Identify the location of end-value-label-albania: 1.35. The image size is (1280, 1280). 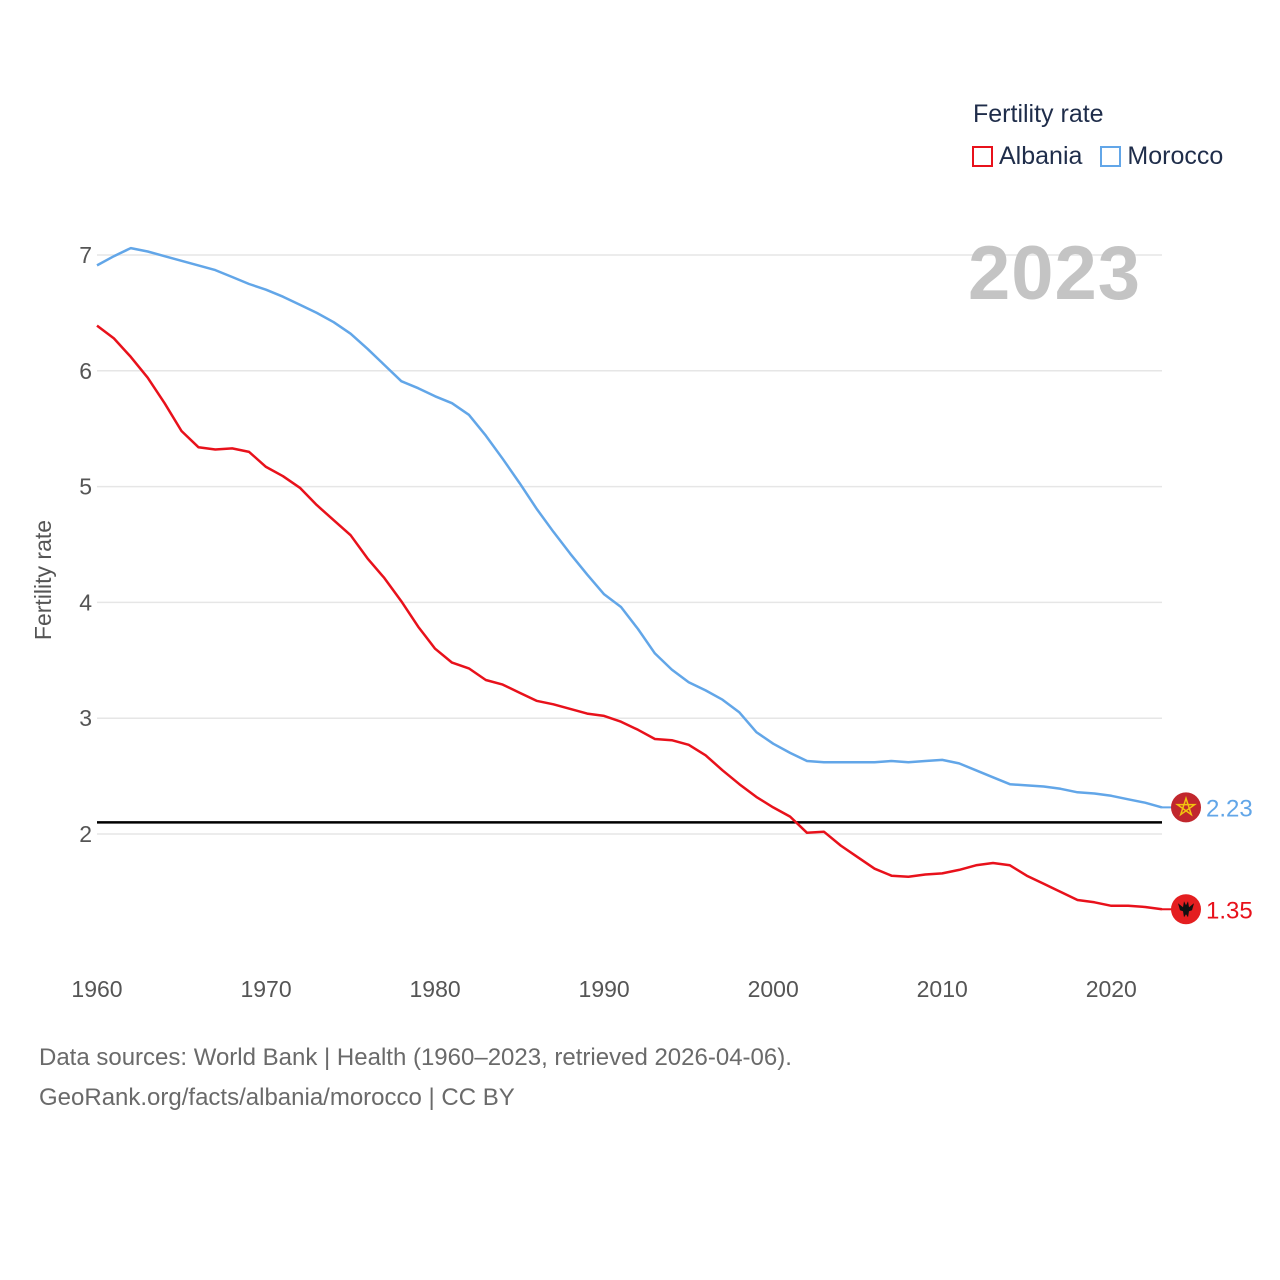
(1229, 910).